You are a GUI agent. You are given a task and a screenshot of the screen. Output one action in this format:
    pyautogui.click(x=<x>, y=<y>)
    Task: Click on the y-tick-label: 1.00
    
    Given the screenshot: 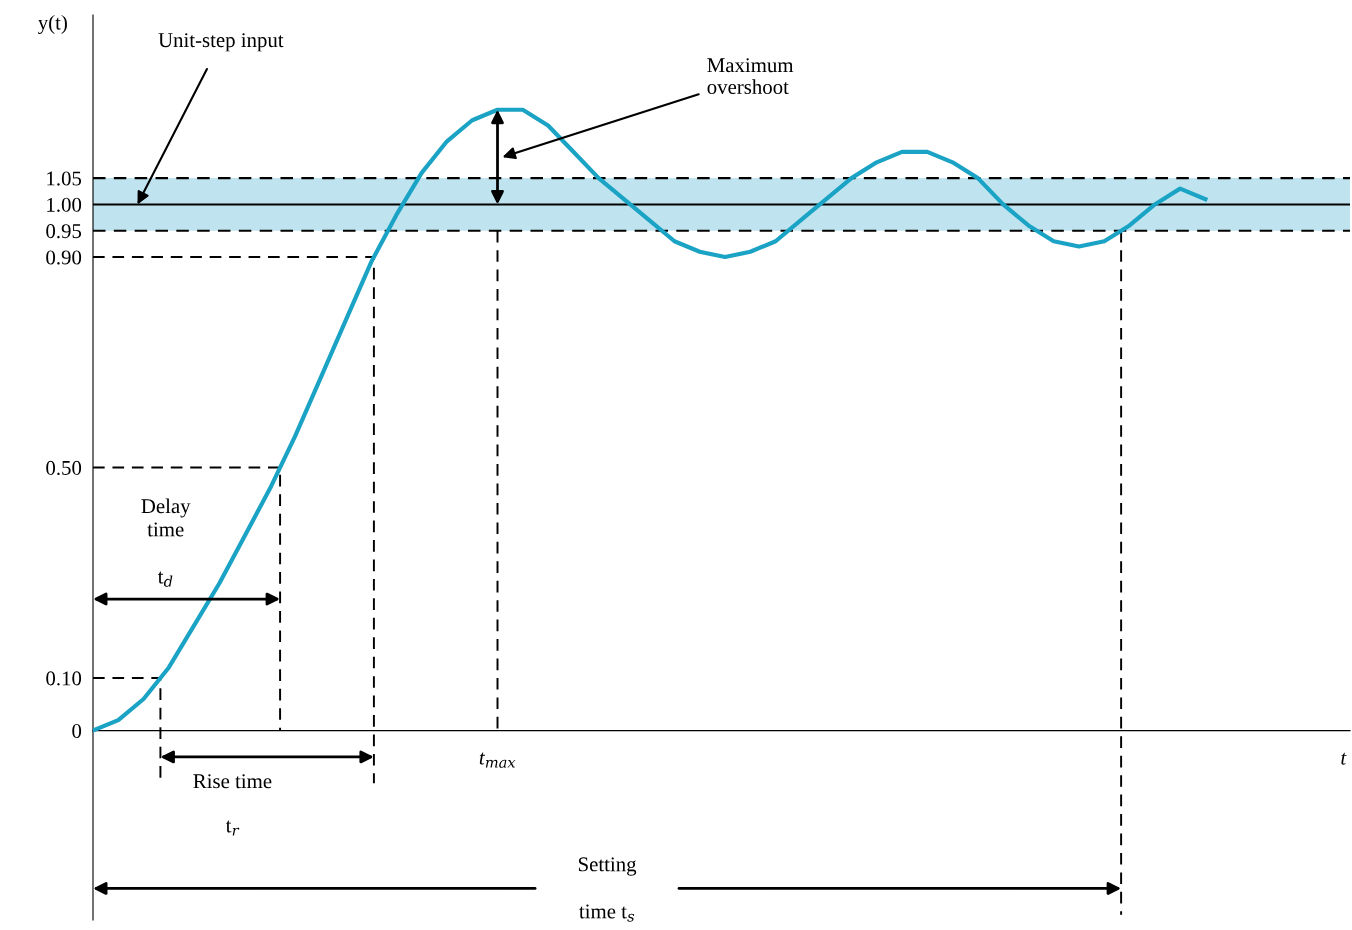 What is the action you would take?
    pyautogui.click(x=64, y=204)
    